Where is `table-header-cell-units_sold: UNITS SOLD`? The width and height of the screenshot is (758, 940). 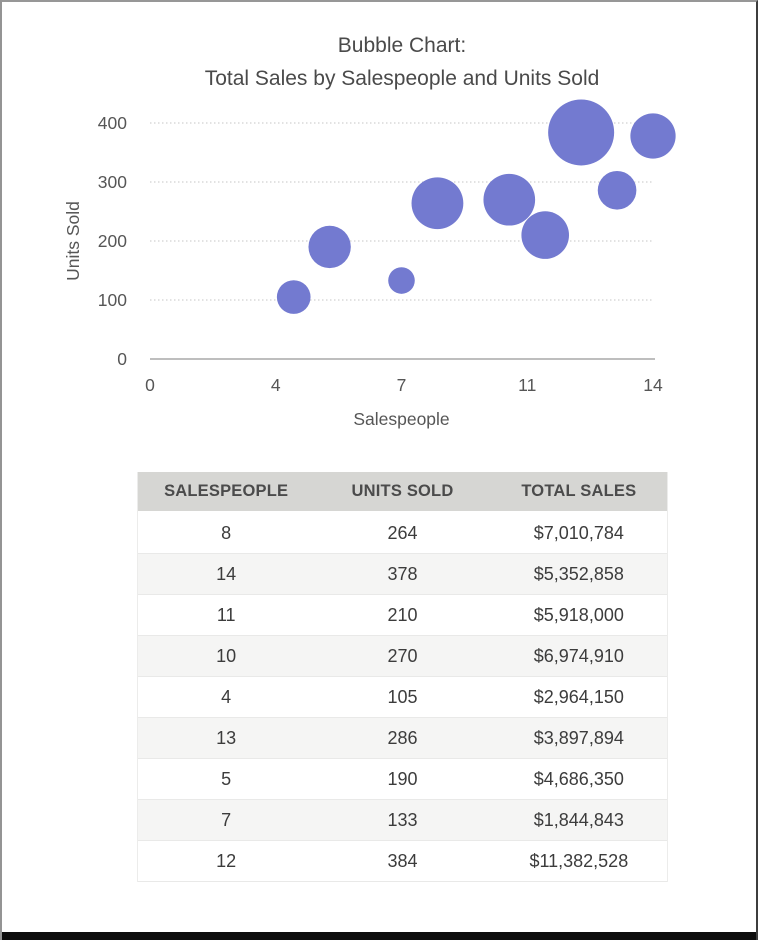
table-header-cell-units_sold: UNITS SOLD is located at coordinates (402, 491).